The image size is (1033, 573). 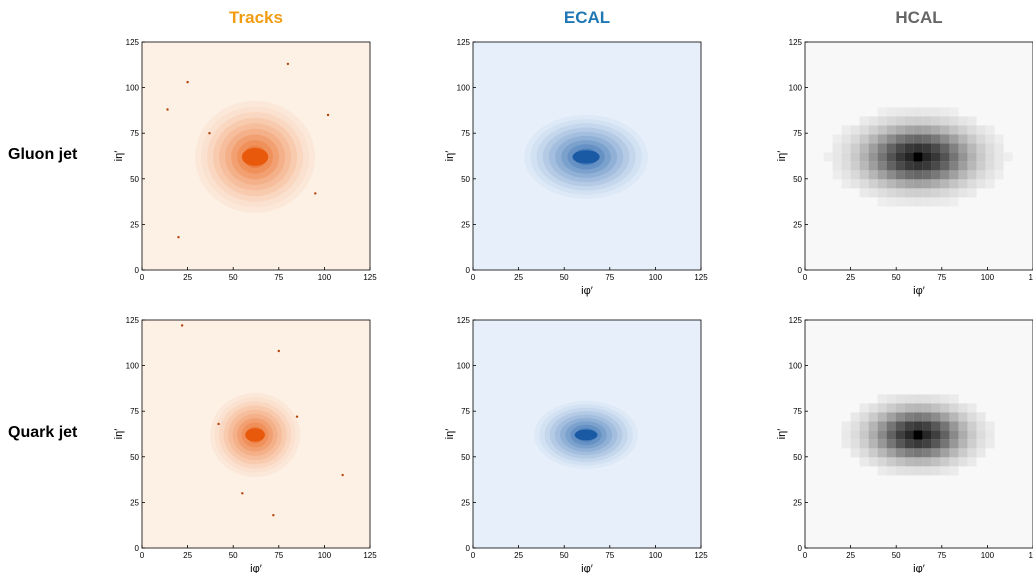 What do you see at coordinates (245, 160) in the screenshot?
I see `panel-gluon-tracks: 00 25 25 50 50 75 75 100 100 125 125 iη′` at bounding box center [245, 160].